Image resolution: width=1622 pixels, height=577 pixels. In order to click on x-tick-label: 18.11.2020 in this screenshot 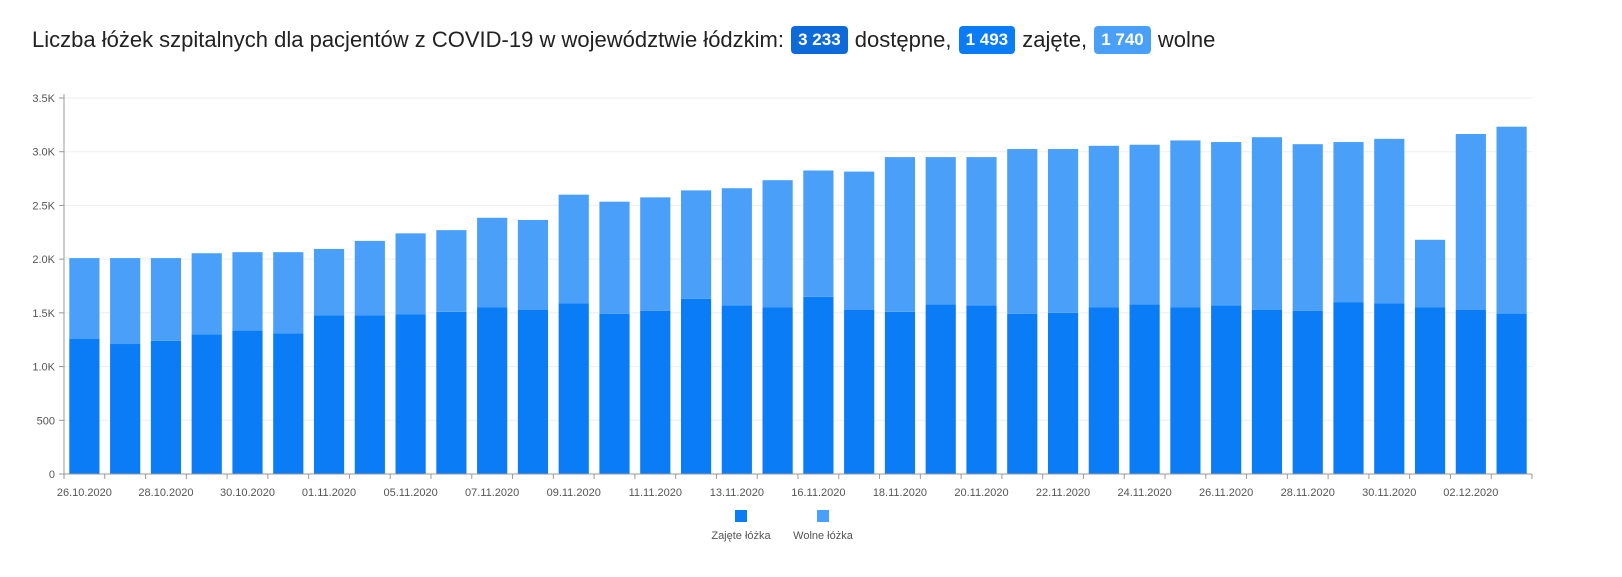, I will do `click(900, 493)`.